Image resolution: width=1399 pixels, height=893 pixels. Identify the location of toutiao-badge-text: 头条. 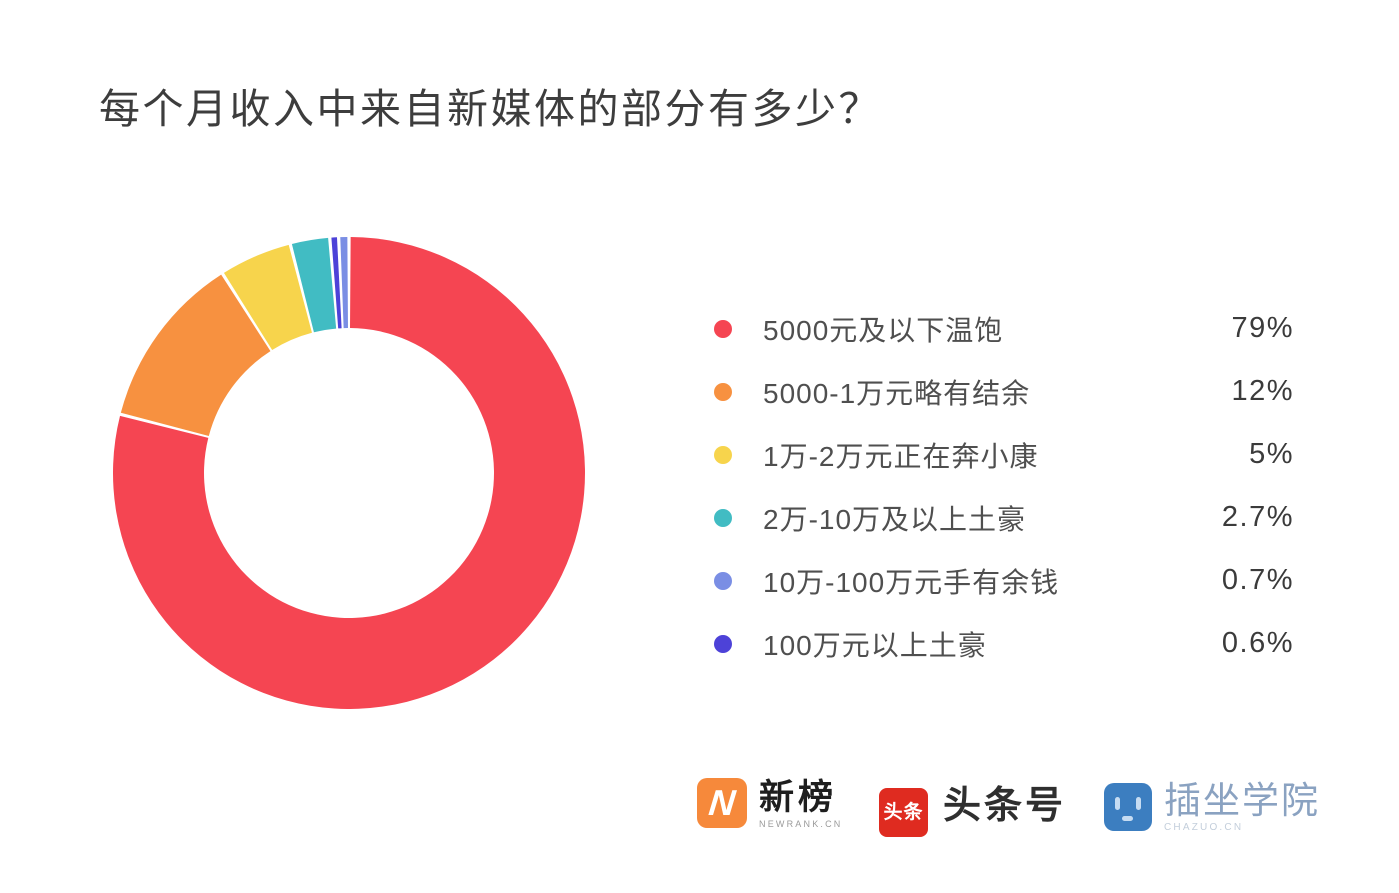
(903, 812).